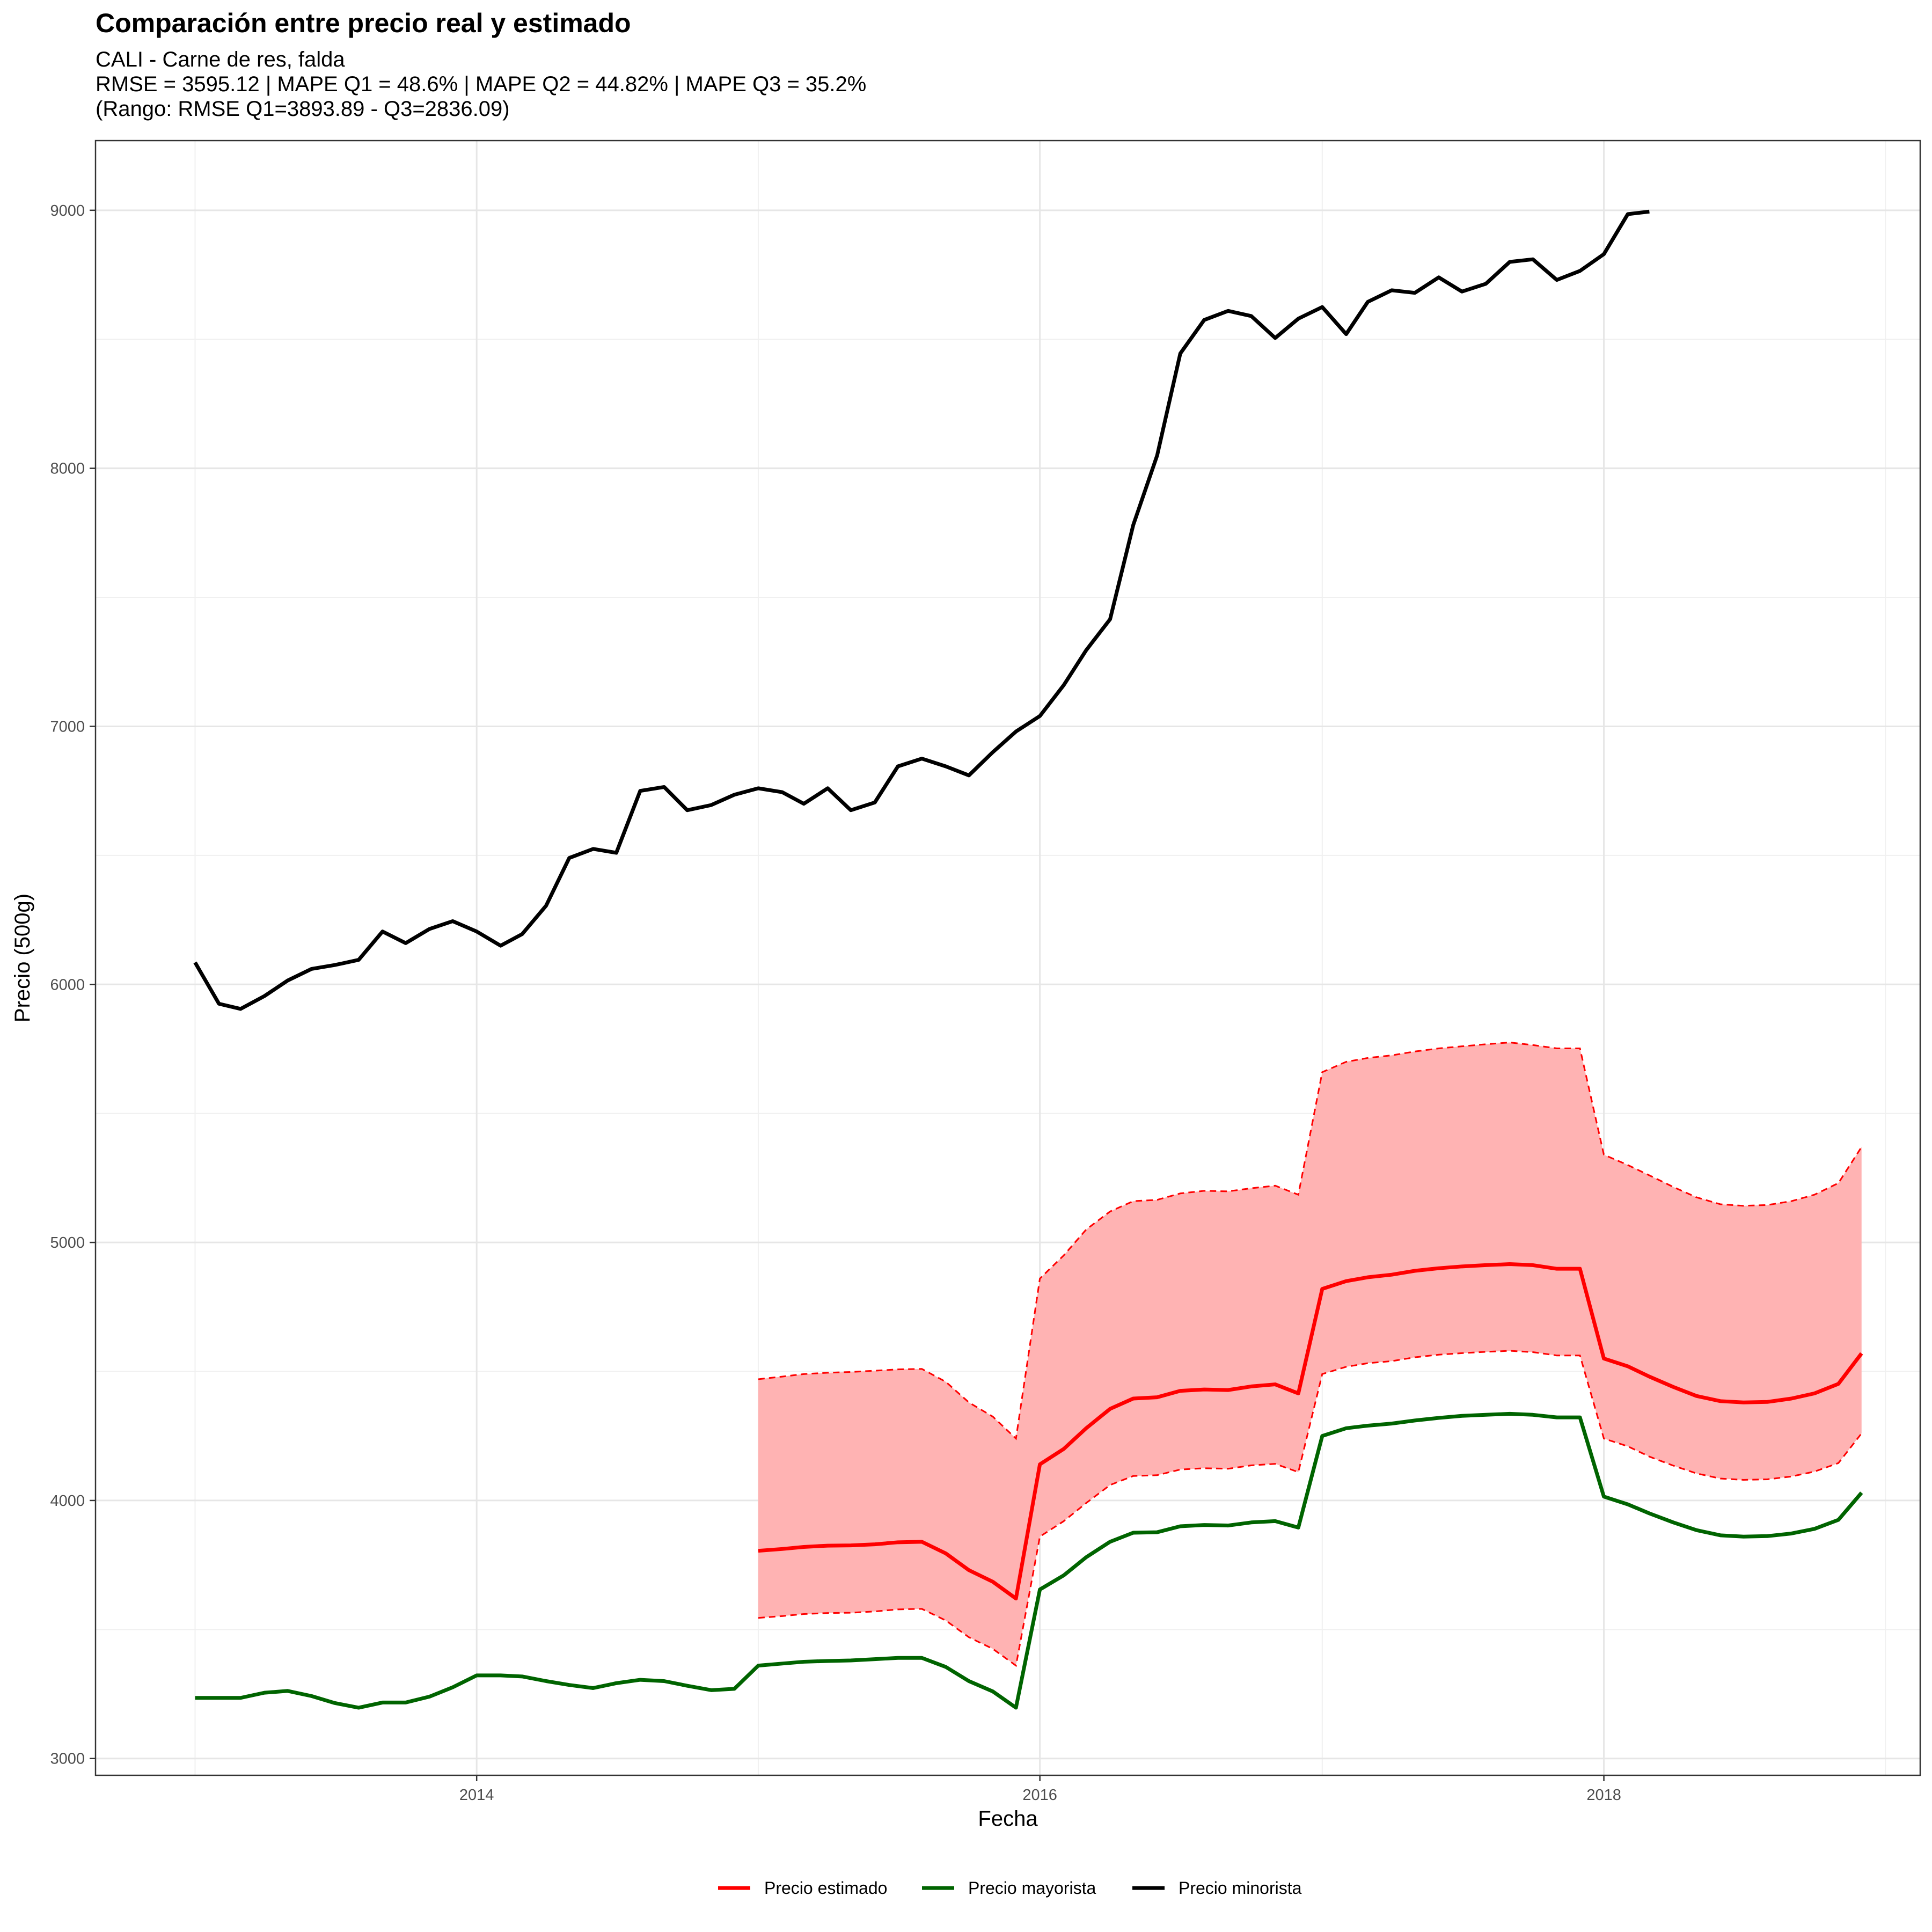 The height and width of the screenshot is (1932, 1932). What do you see at coordinates (67, 726) in the screenshot?
I see `y-tick-label: 7000` at bounding box center [67, 726].